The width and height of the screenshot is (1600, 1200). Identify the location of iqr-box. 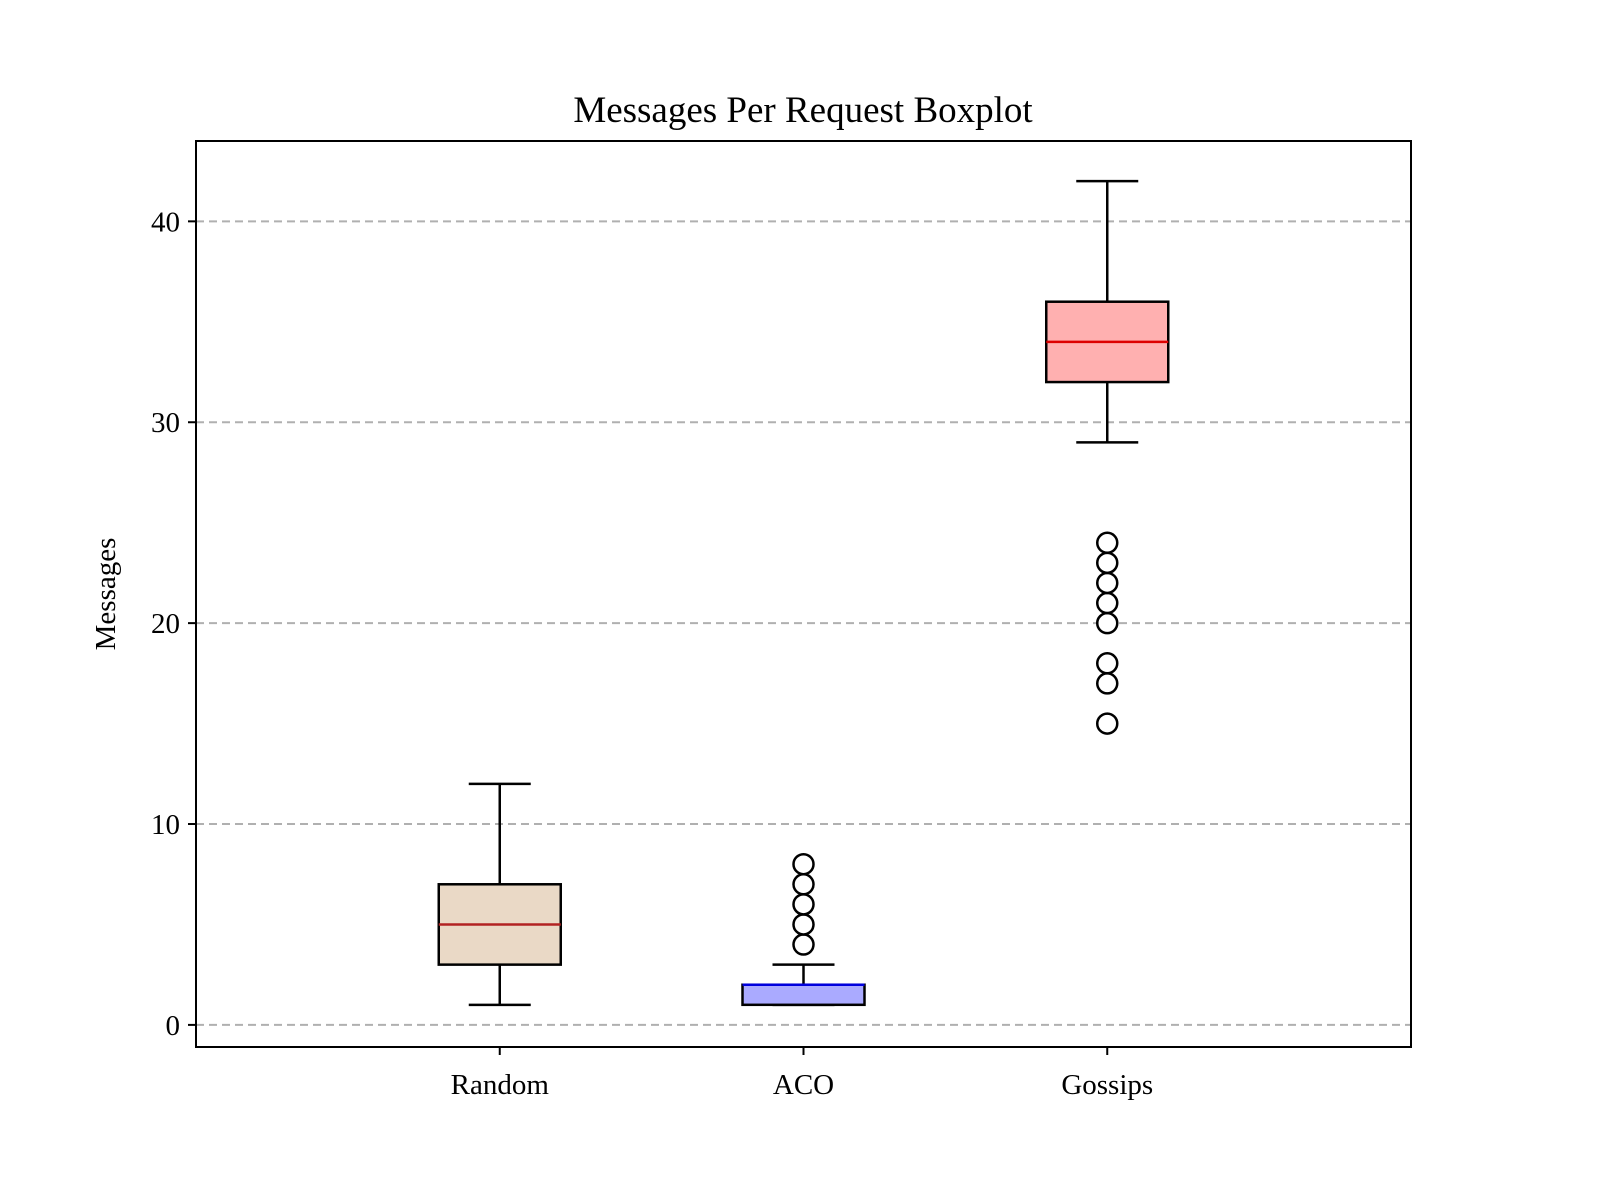
(803, 995).